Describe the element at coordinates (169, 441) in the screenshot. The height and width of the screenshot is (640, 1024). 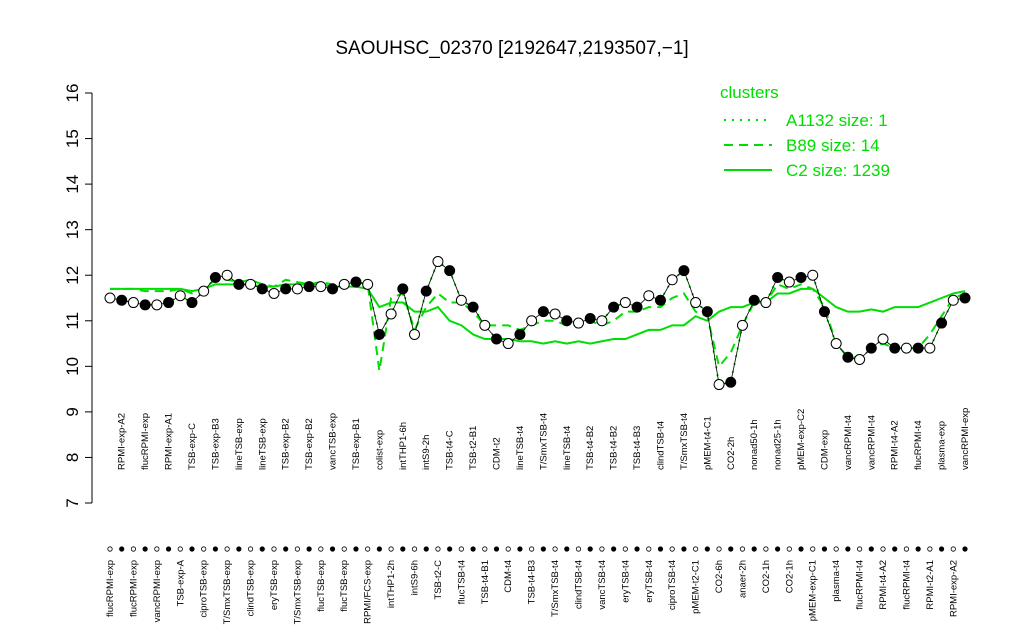
I see `x-tick-label: RPMI-exp-A1` at that location.